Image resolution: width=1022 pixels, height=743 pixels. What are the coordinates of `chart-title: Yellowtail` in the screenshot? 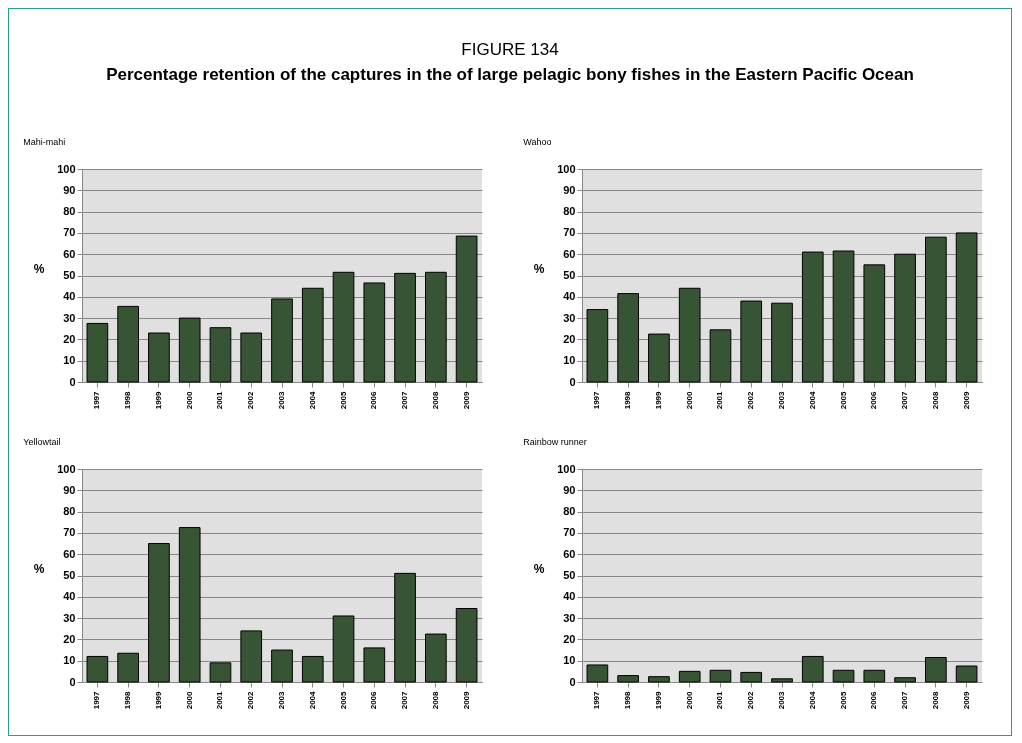 It's located at (42, 442).